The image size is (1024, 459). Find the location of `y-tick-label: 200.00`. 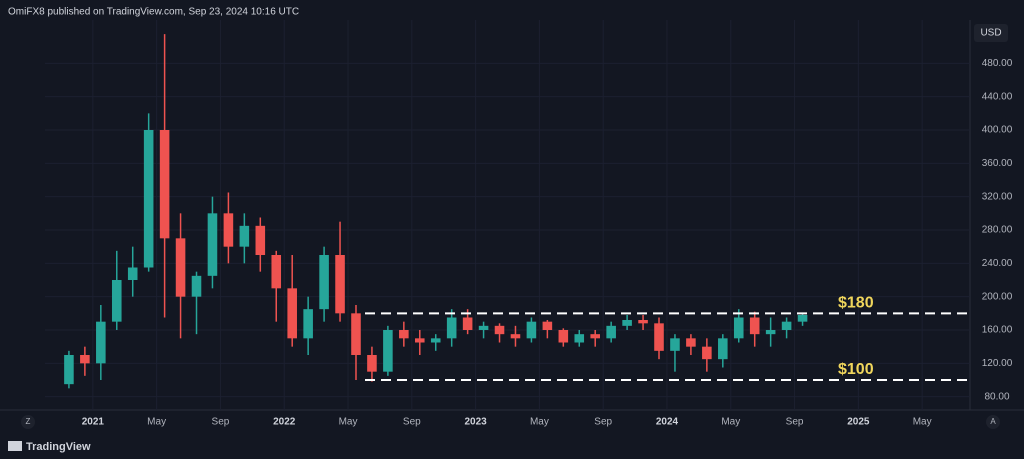

y-tick-label: 200.00 is located at coordinates (997, 296).